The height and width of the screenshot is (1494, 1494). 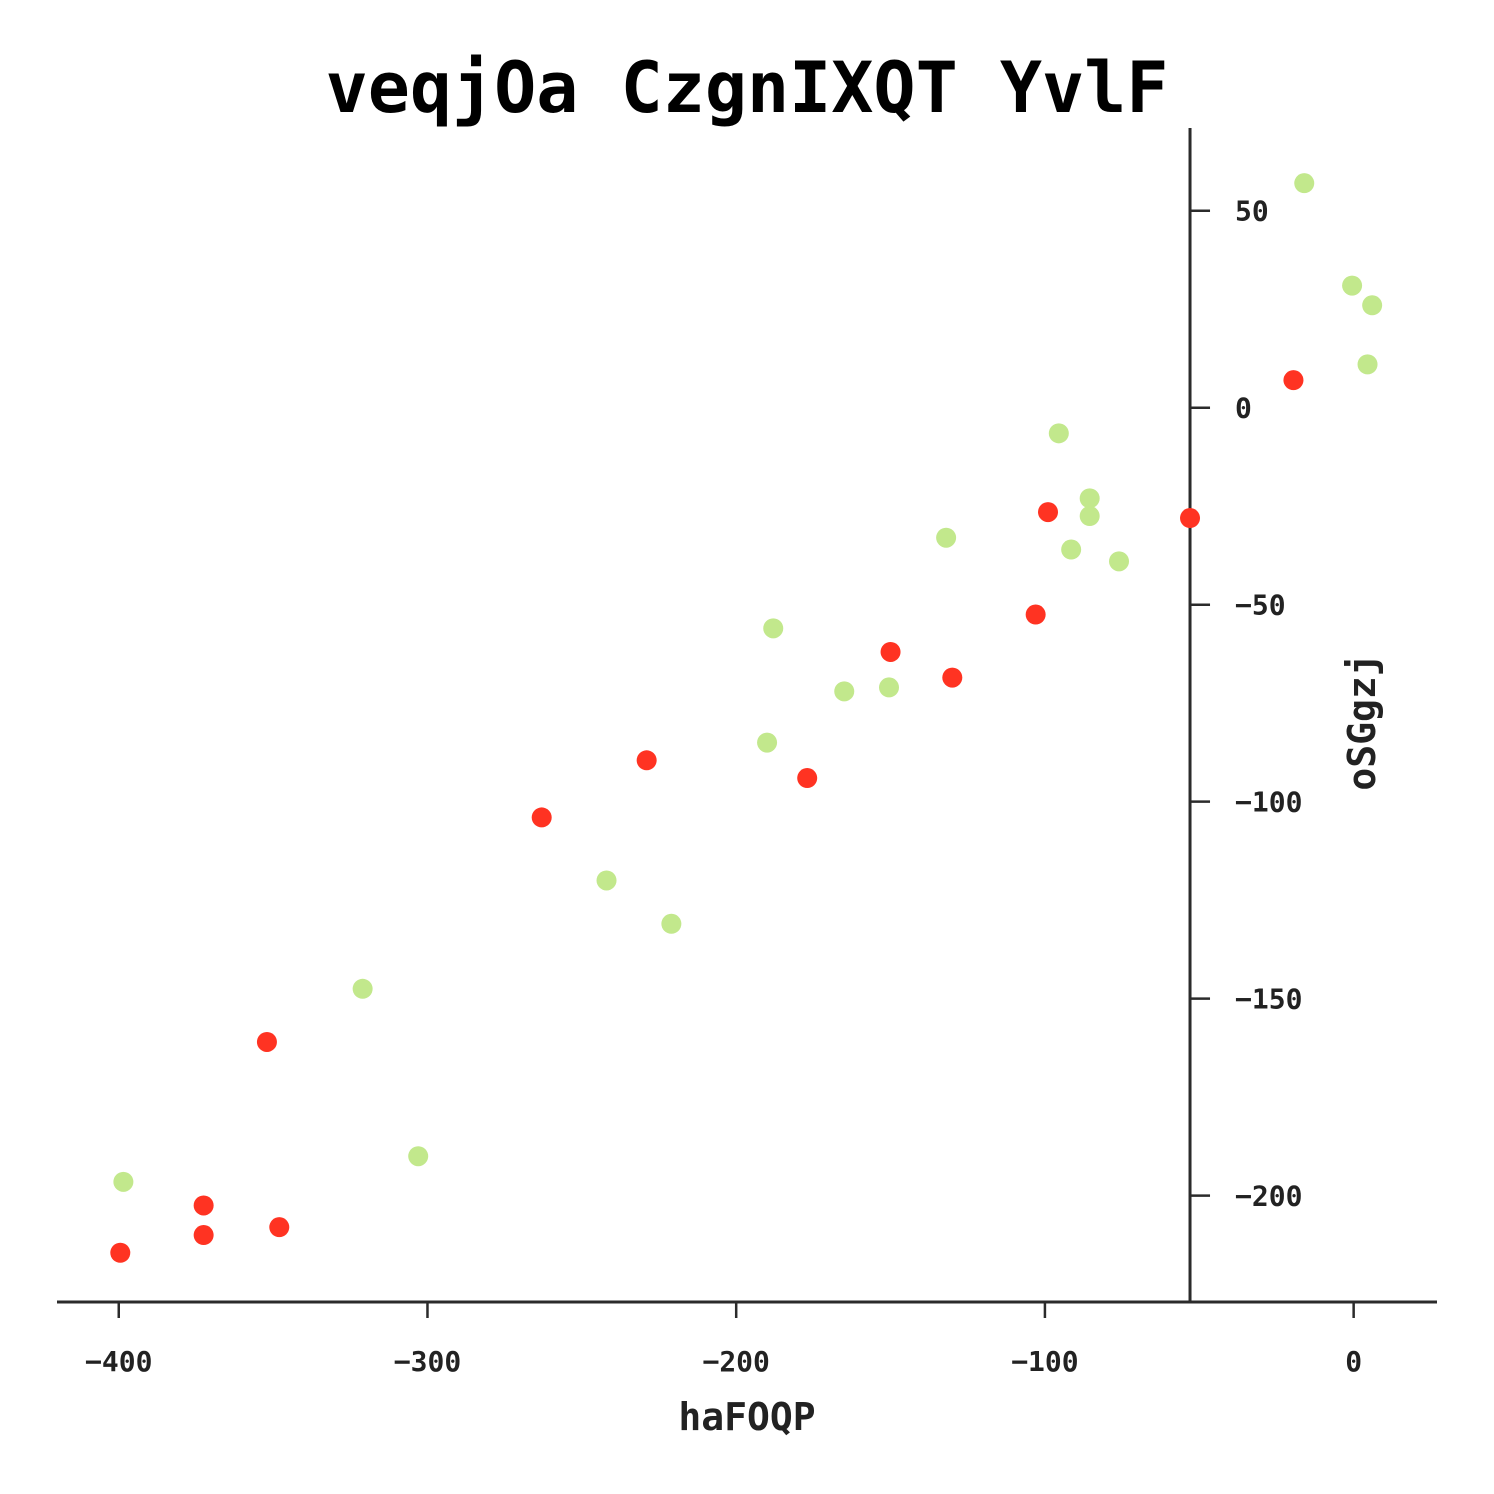 I want to click on y-axis-ticks: −200 −150 −100 −50 0 50, so click(x=1246, y=704).